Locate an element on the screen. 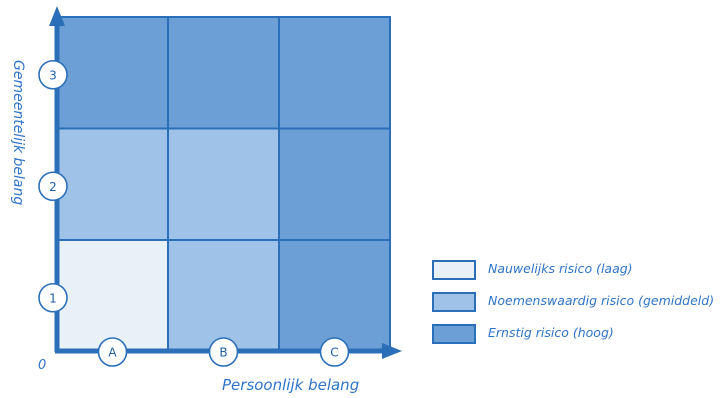 The width and height of the screenshot is (722, 398). matrix-cell-C3-high is located at coordinates (334, 73).